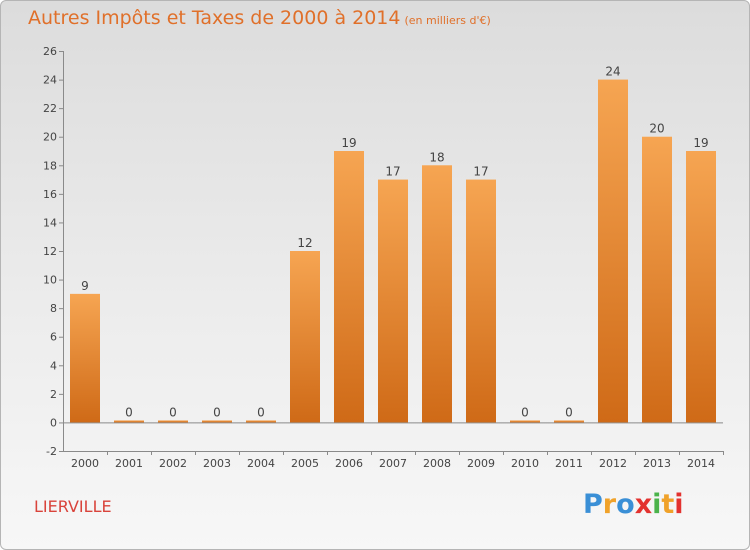 This screenshot has width=750, height=550. Describe the element at coordinates (85, 358) in the screenshot. I see `bar-2000` at that location.